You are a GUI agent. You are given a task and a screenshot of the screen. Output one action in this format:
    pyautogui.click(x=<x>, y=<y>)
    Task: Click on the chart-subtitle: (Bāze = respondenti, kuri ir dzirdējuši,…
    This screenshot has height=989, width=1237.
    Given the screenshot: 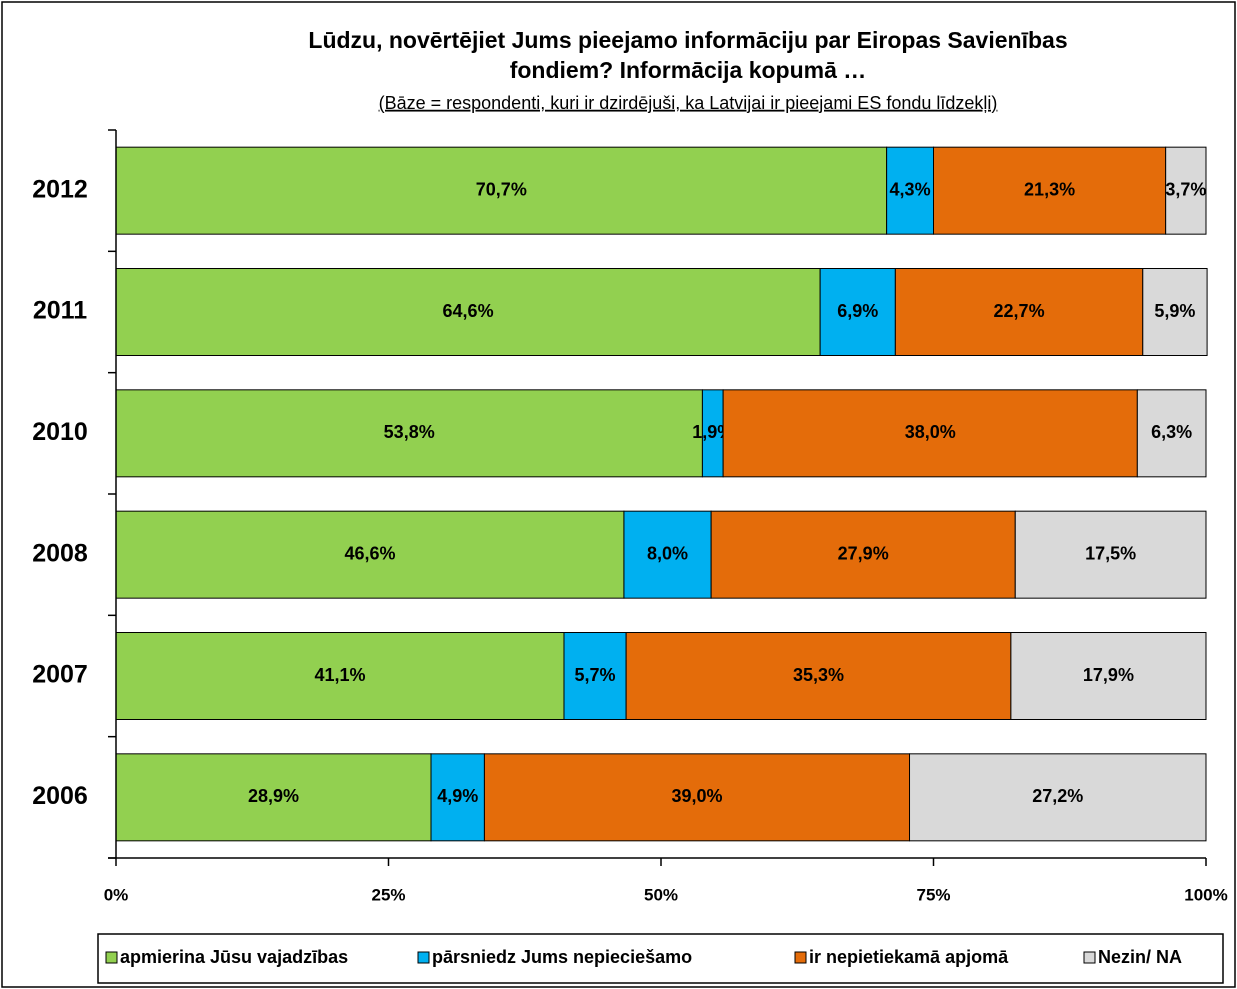 What is the action you would take?
    pyautogui.click(x=688, y=103)
    